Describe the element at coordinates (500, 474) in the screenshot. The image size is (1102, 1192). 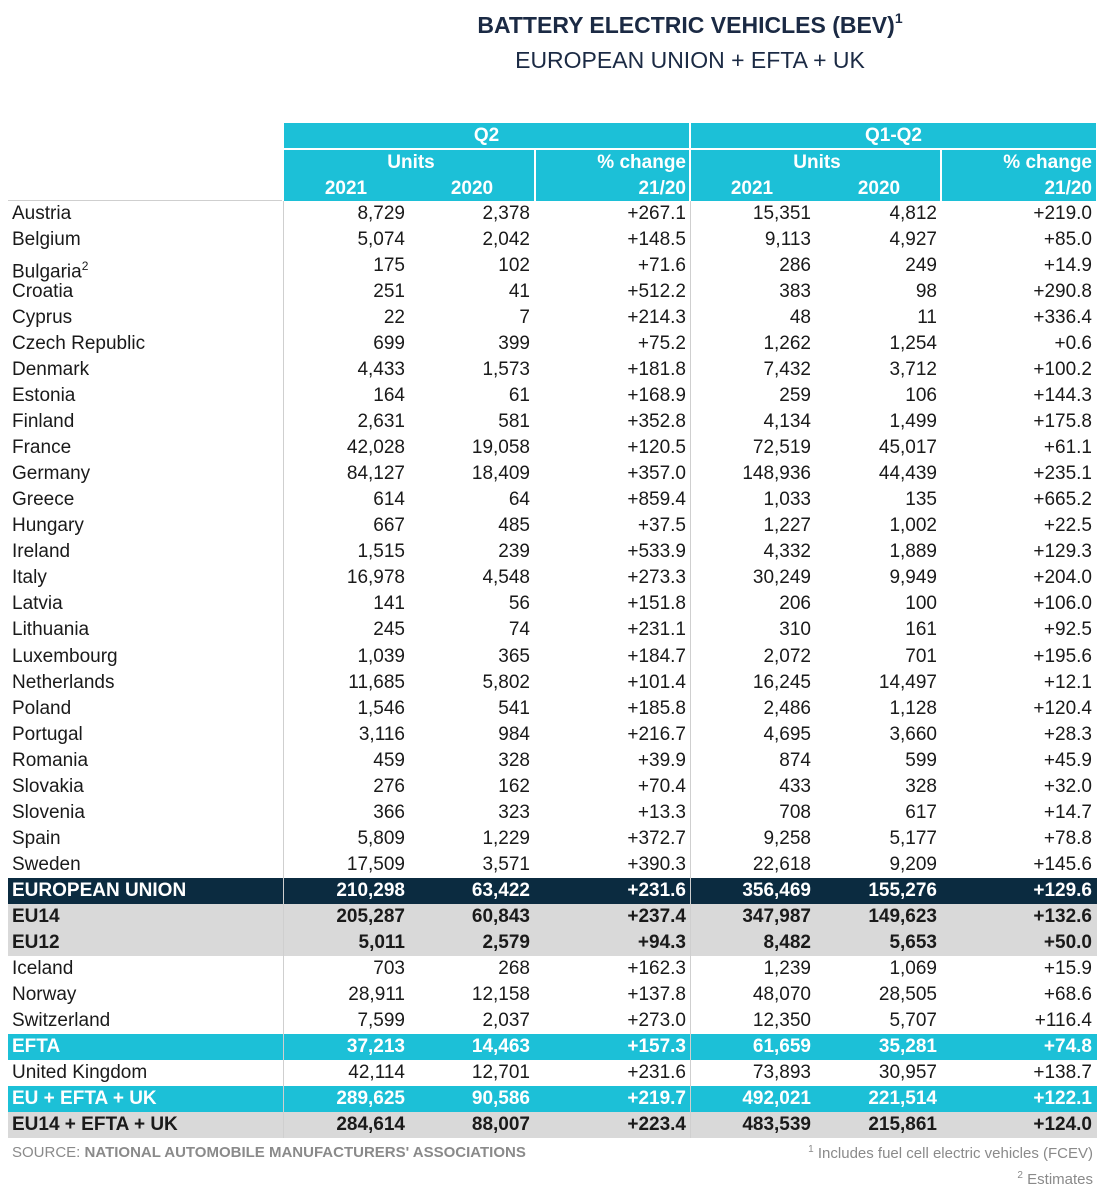
I see `cell: 18,409` at that location.